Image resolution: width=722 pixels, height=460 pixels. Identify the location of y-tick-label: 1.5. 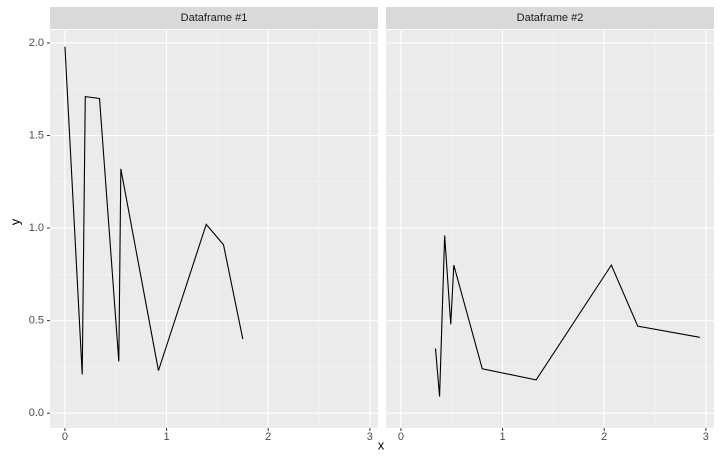
(36, 135).